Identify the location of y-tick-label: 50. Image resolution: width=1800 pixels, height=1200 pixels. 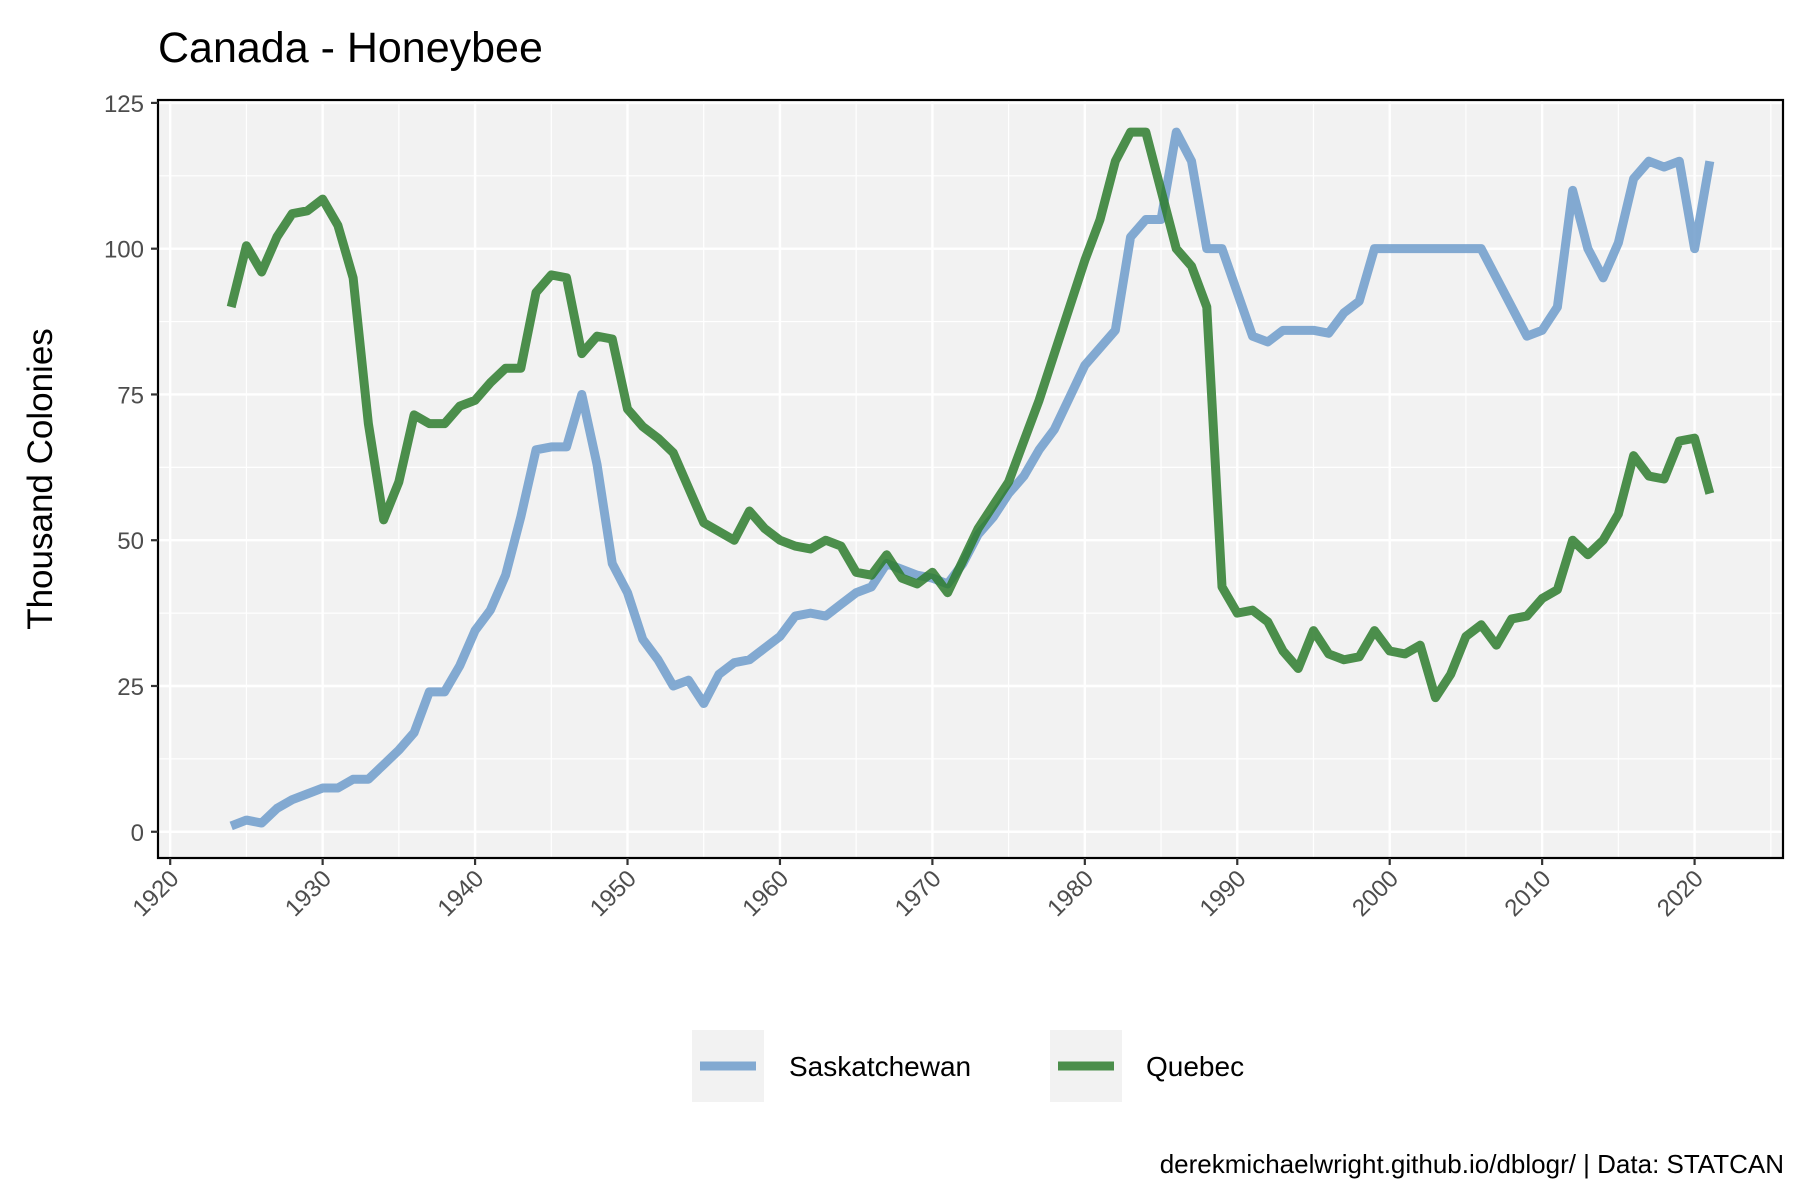
(130, 541).